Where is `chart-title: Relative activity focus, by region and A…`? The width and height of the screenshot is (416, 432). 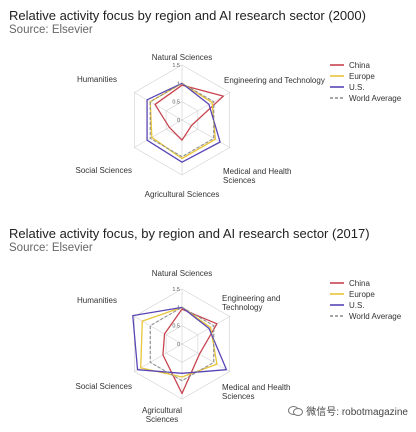
chart-title: Relative activity focus, by region and A… is located at coordinates (189, 233).